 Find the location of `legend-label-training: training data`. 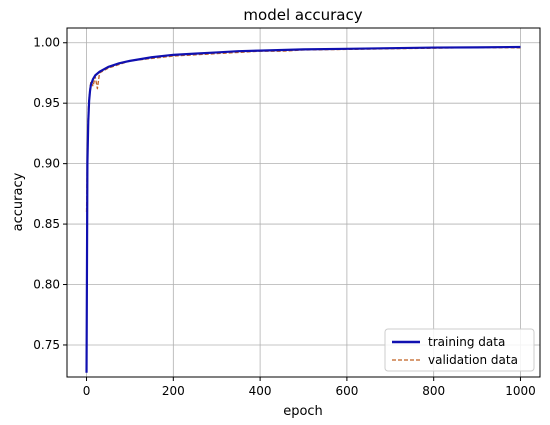

legend-label-training: training data is located at coordinates (466, 342).